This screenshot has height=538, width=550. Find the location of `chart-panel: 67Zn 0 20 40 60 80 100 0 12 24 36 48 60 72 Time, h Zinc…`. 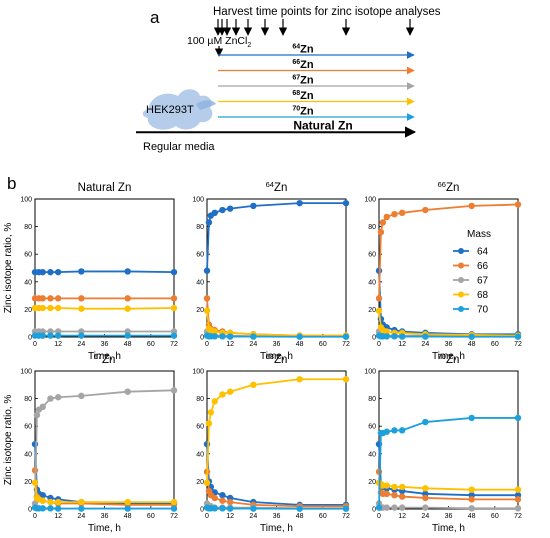

chart-panel: 67Zn 0 20 40 60 80 100 0 12 24 36 48 60 72 Time, h Zinc… is located at coordinates (90, 443).